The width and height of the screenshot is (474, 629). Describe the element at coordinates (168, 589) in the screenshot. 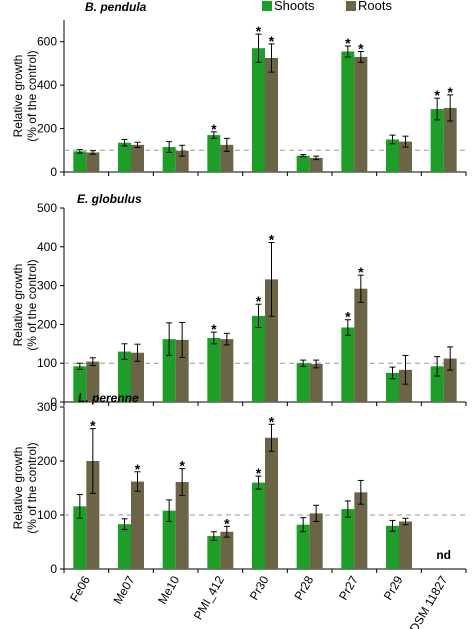

I see `x-tick-label: Me10` at that location.